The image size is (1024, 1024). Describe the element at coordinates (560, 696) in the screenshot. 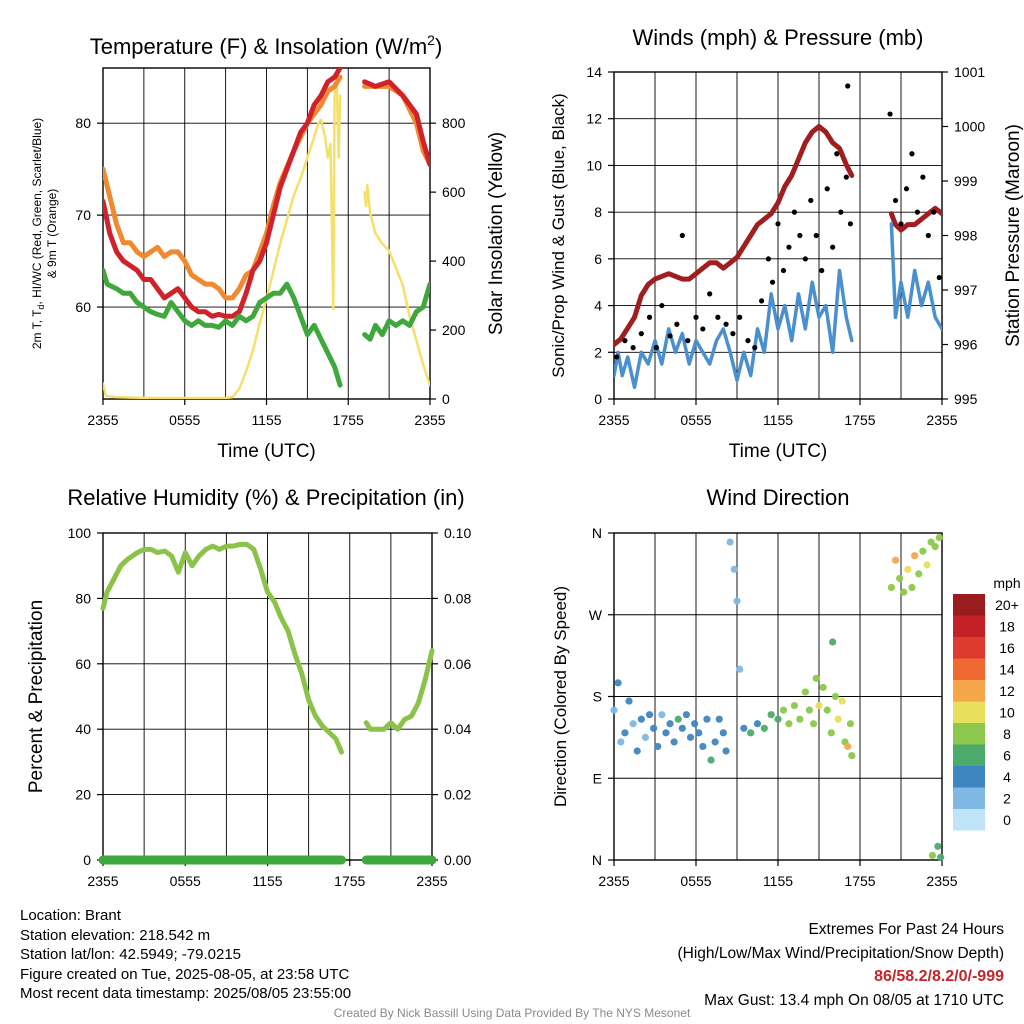

I see `dir-ylabel: Direction (Colored By Speed)` at that location.